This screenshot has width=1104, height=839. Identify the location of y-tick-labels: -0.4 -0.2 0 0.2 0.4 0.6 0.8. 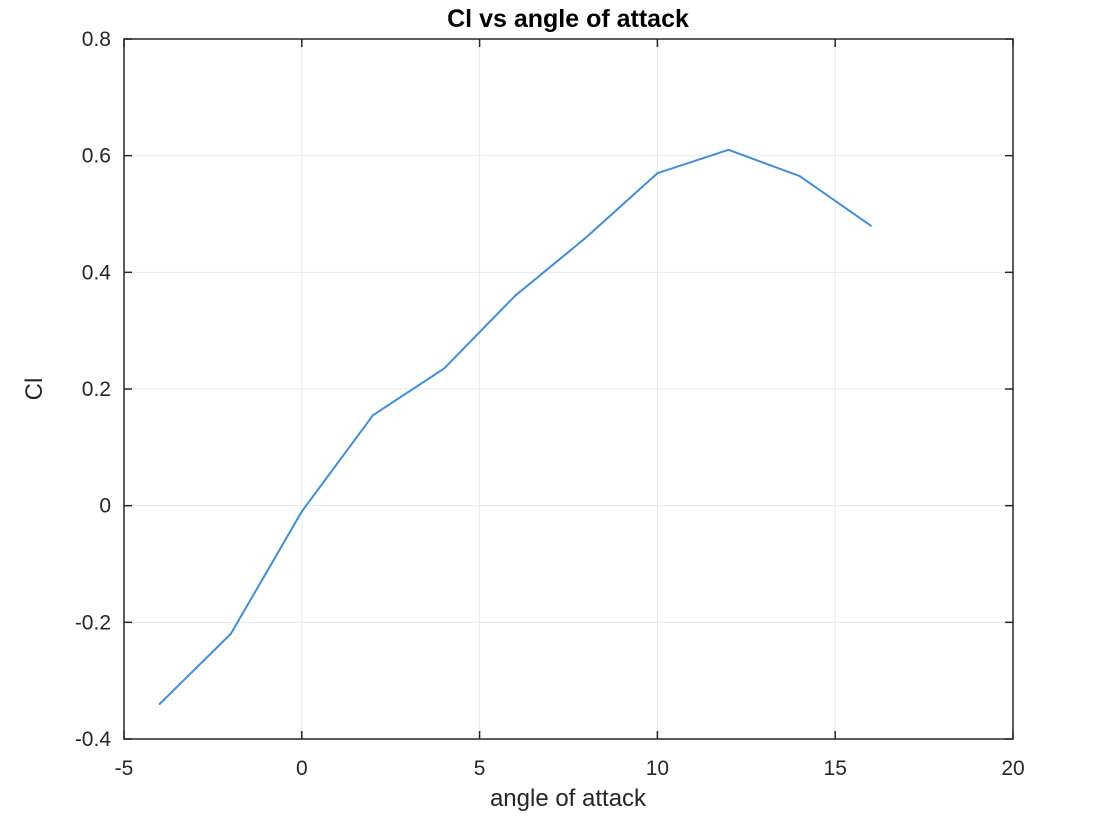
(93, 389).